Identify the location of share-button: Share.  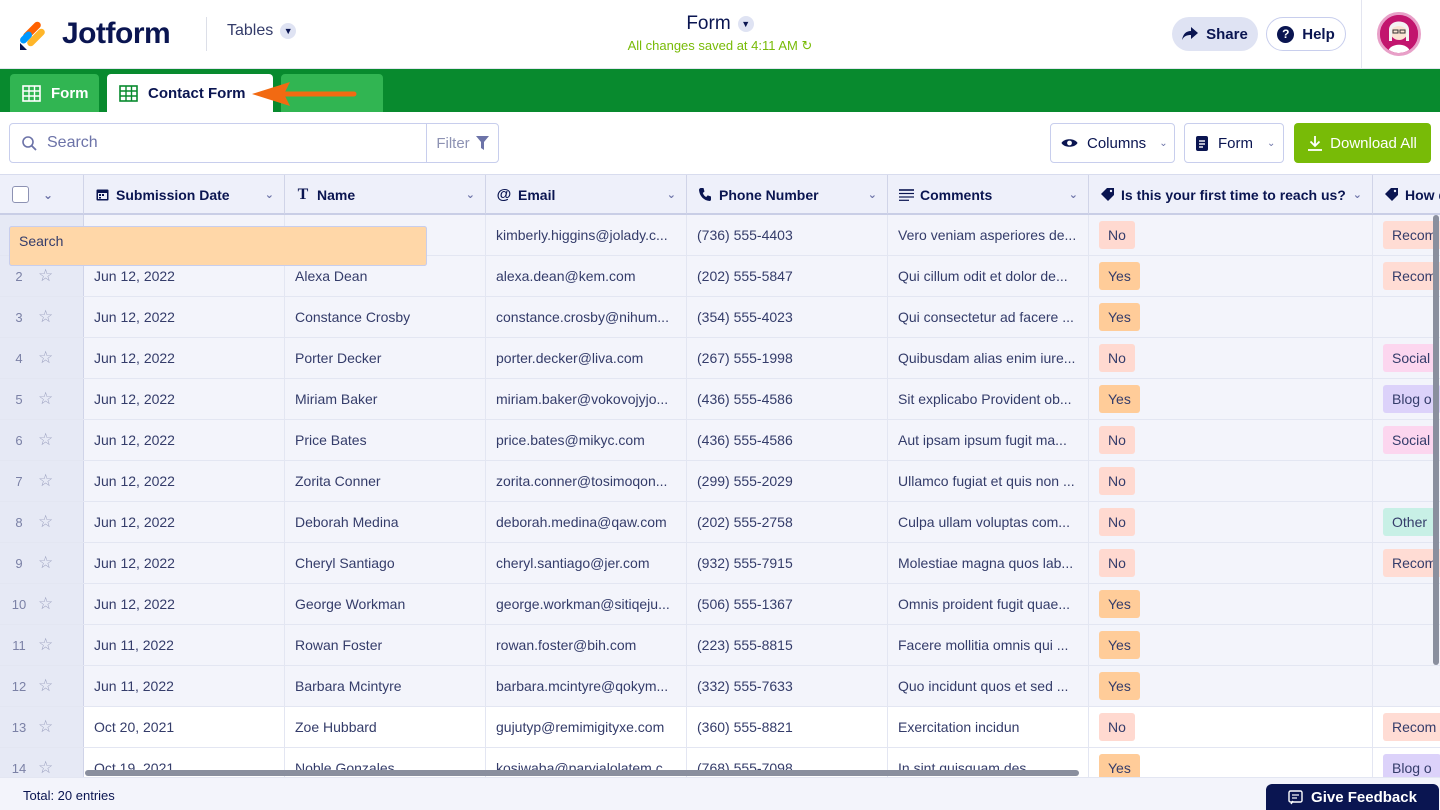
(1215, 34).